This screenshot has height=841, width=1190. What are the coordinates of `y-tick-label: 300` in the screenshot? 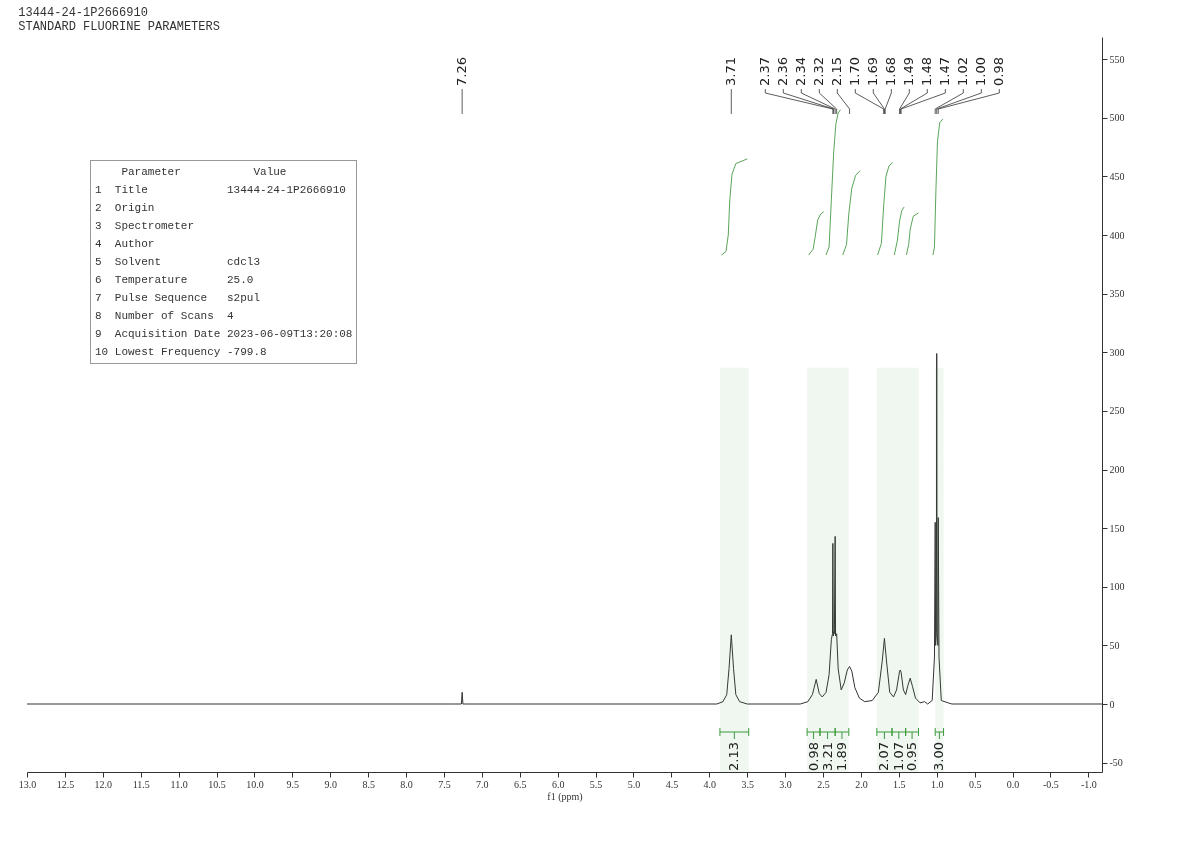 It's located at (1117, 352).